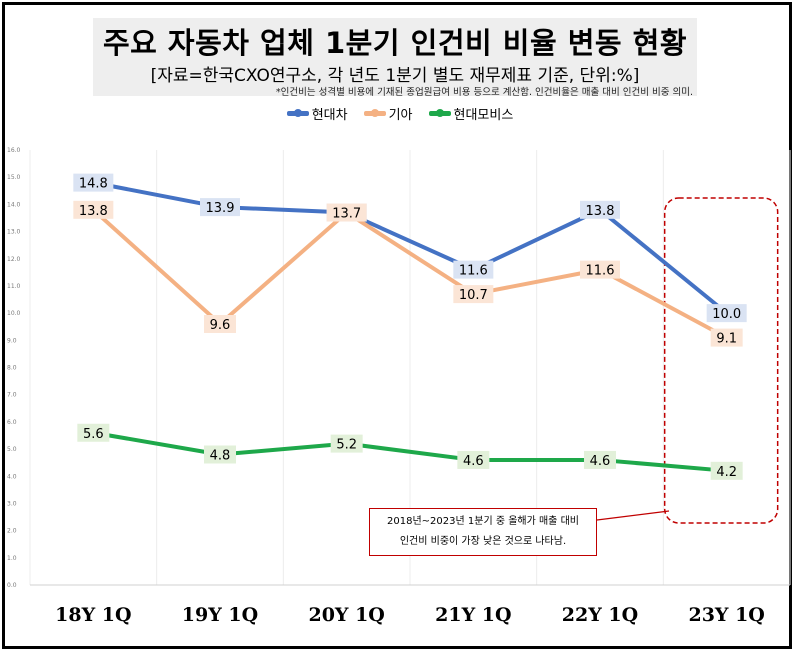 Image resolution: width=800 pixels, height=657 pixels. What do you see at coordinates (12, 449) in the screenshot?
I see `y-tick-label: 5.0` at bounding box center [12, 449].